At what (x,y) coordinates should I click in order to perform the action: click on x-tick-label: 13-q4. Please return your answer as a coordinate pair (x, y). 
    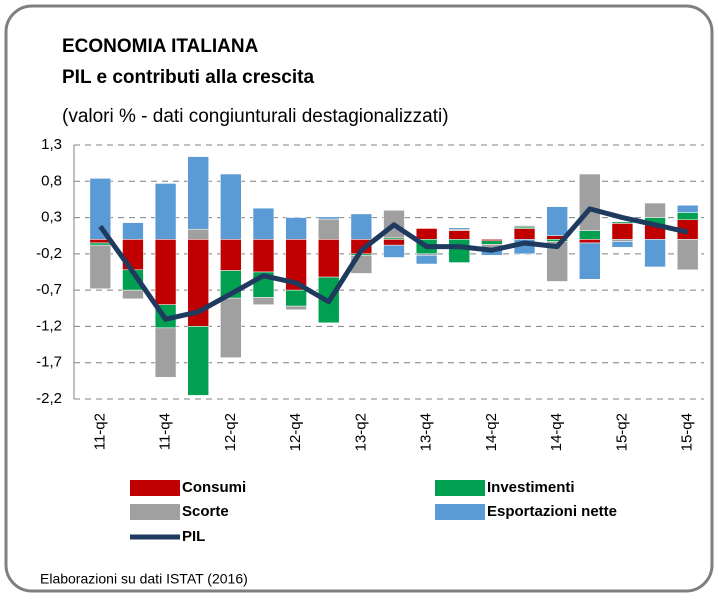
    Looking at the image, I should click on (426, 432).